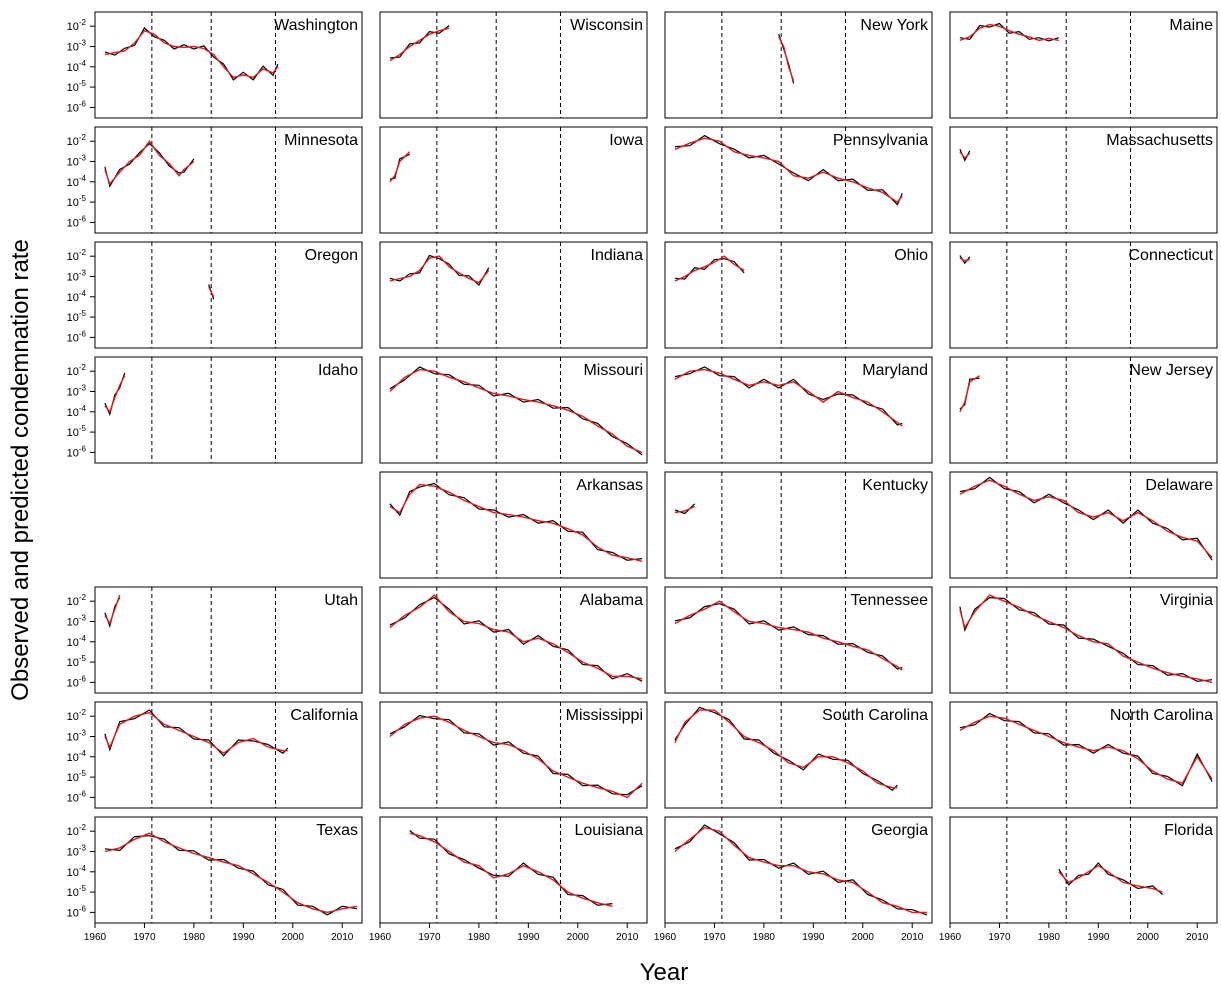  What do you see at coordinates (609, 485) in the screenshot?
I see `panel-title: Arkansas` at bounding box center [609, 485].